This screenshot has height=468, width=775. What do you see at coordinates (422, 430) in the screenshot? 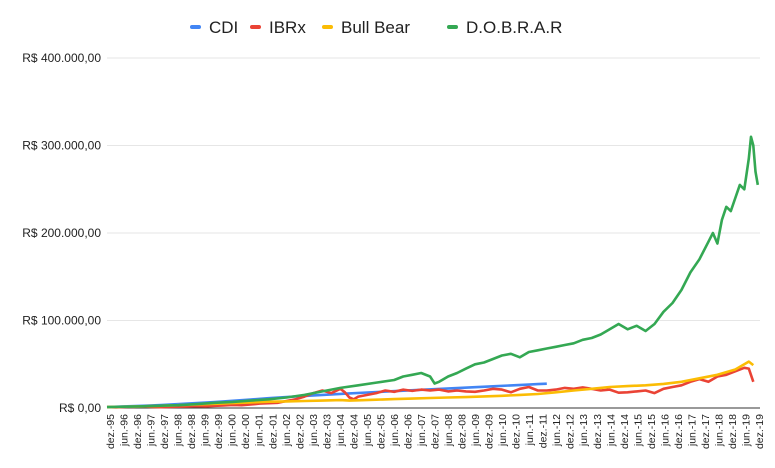
I see `x-tick-label: jun.-07` at bounding box center [422, 430].